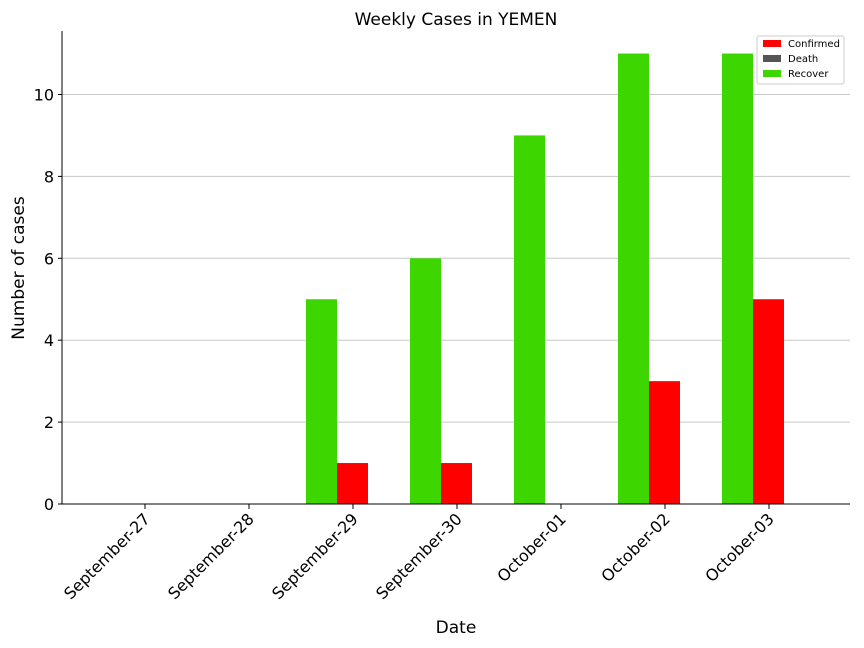 This screenshot has width=864, height=648. I want to click on x-tick-label: September-28, so click(211, 556).